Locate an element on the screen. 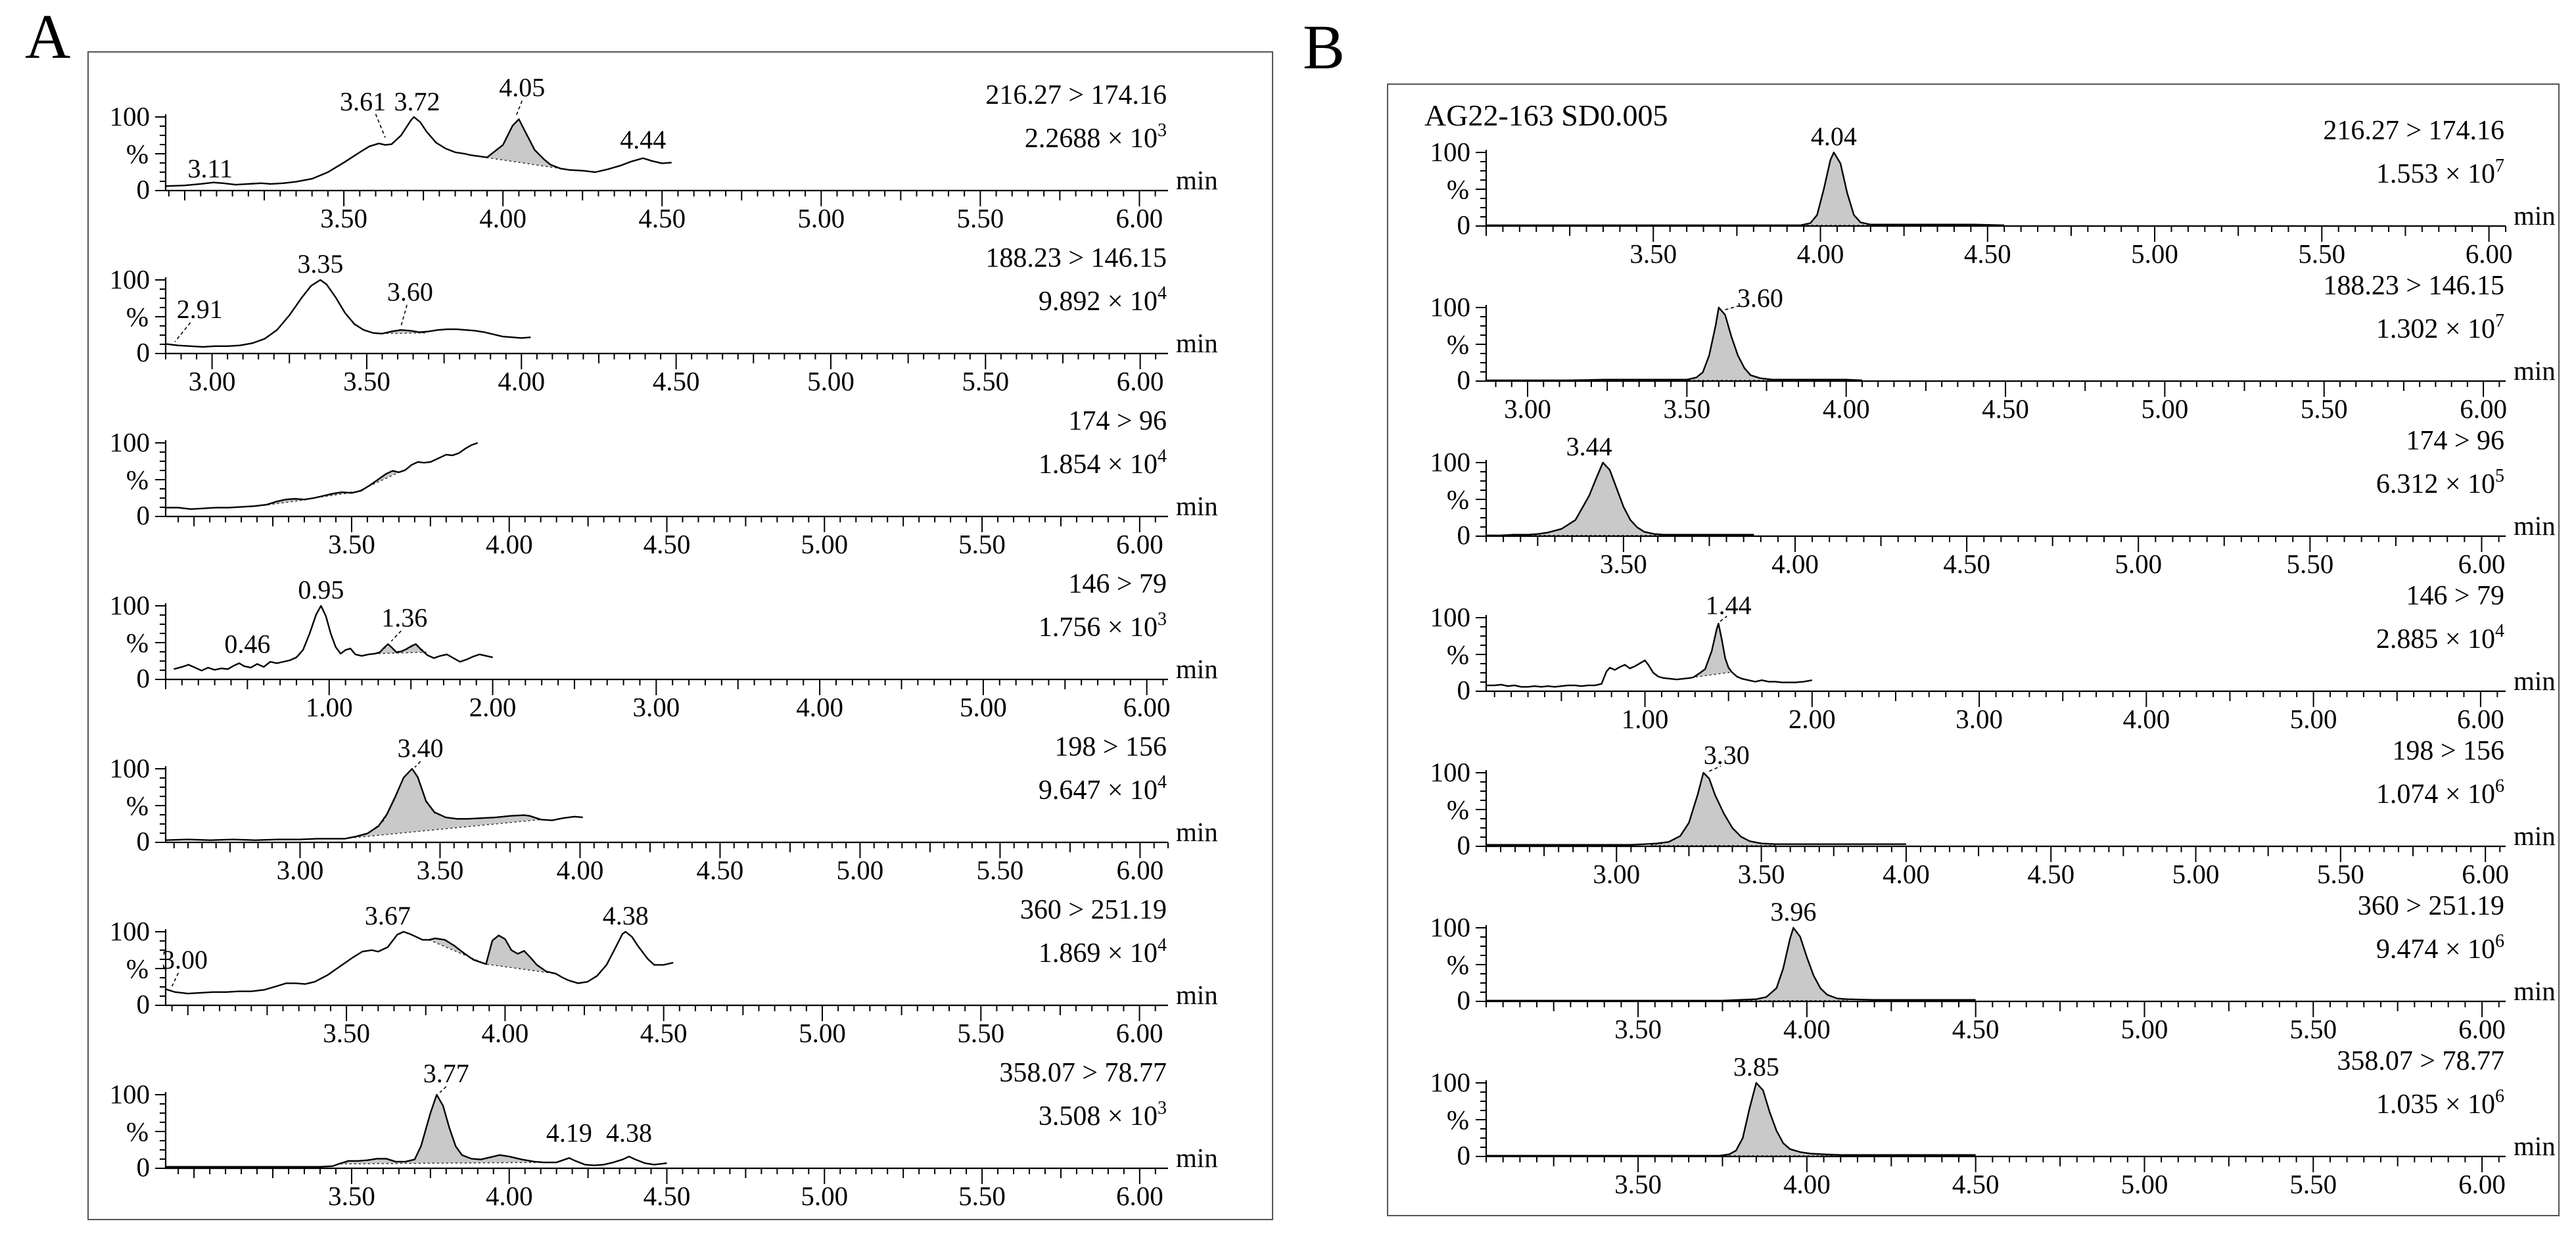  panel-b-letter: B is located at coordinates (1324, 47).